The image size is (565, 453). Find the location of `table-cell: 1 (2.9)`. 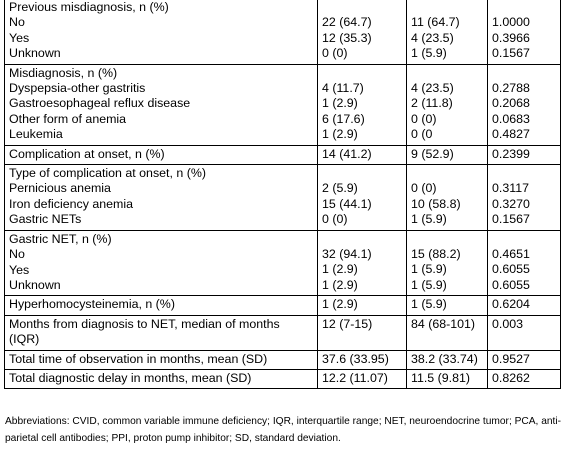

table-cell: 1 (2.9) is located at coordinates (362, 305).